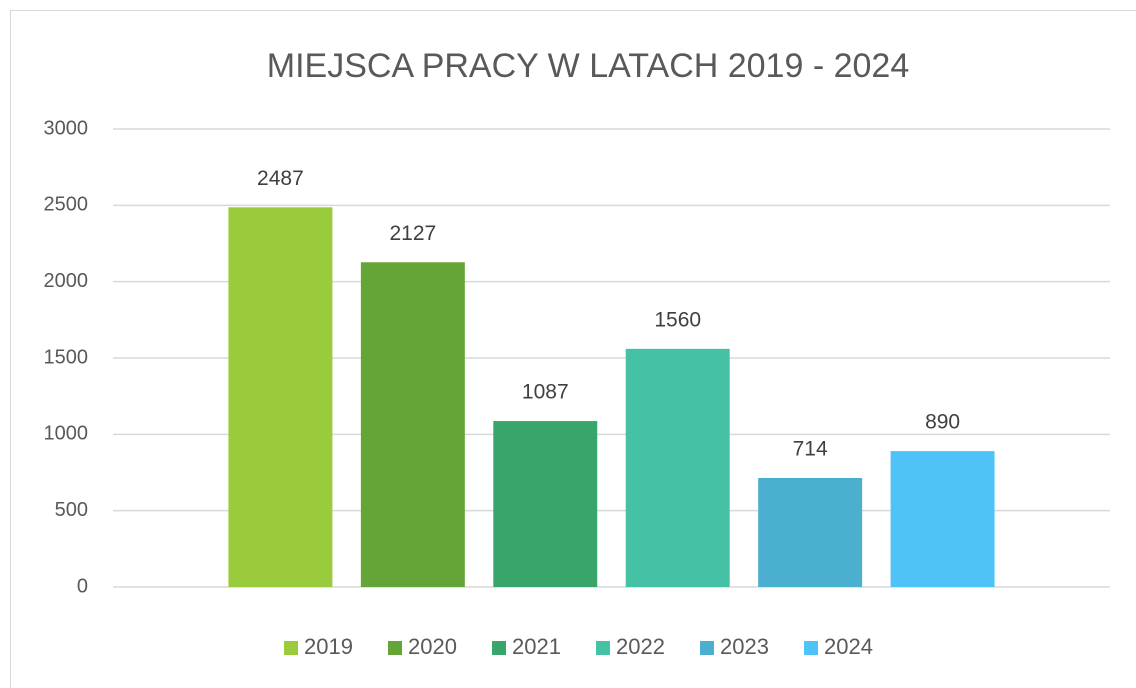  I want to click on y-tick-label: 3000, so click(66, 128).